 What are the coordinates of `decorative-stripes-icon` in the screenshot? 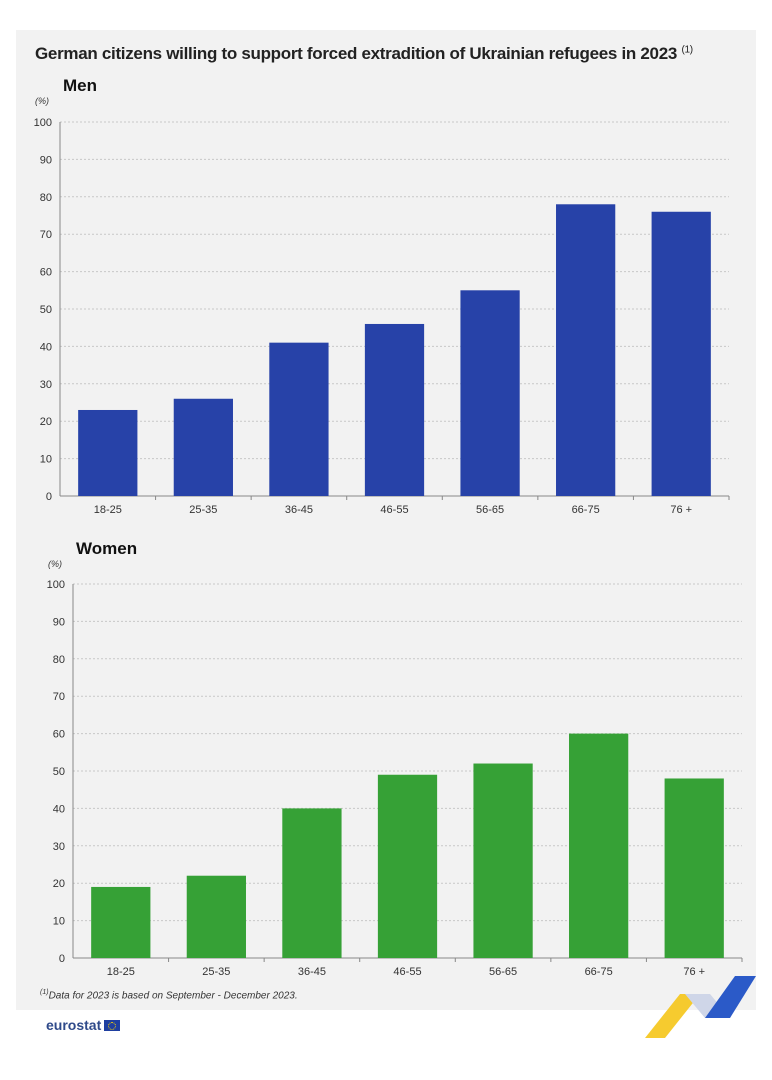 It's located at (700, 1007).